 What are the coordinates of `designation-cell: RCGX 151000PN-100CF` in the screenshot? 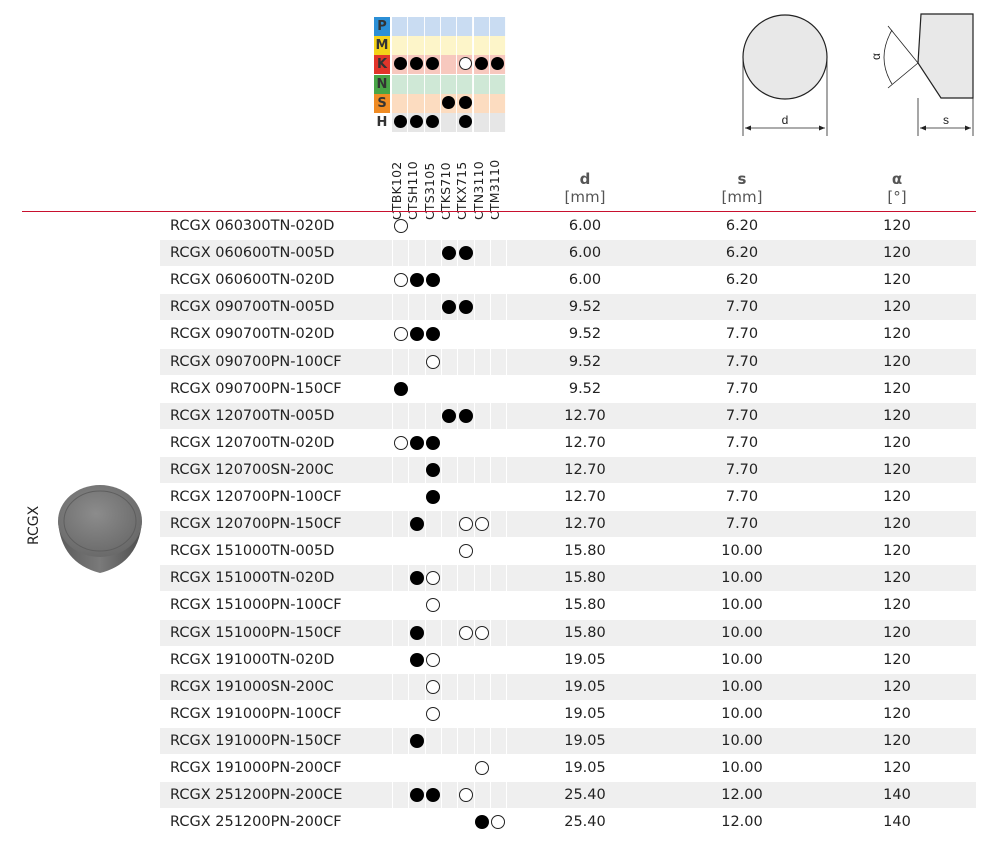 It's located at (256, 605).